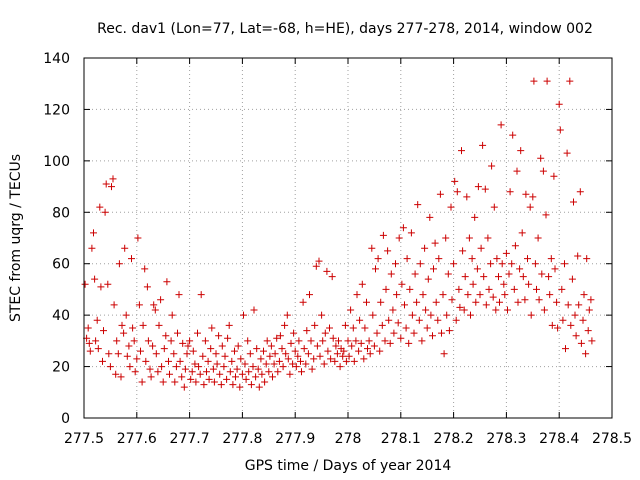  Describe the element at coordinates (61, 368) in the screenshot. I see `y-tick-label: 20` at that location.